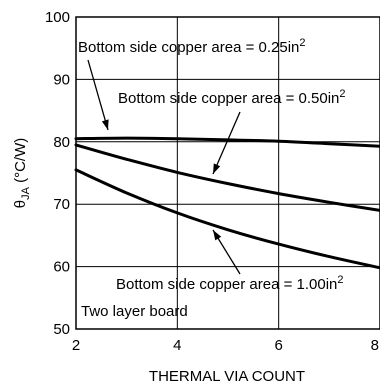 Image resolution: width=380 pixels, height=386 pixels. I want to click on label-series-1-00: Bottom side copper area = 1.00in2, so click(230, 283).